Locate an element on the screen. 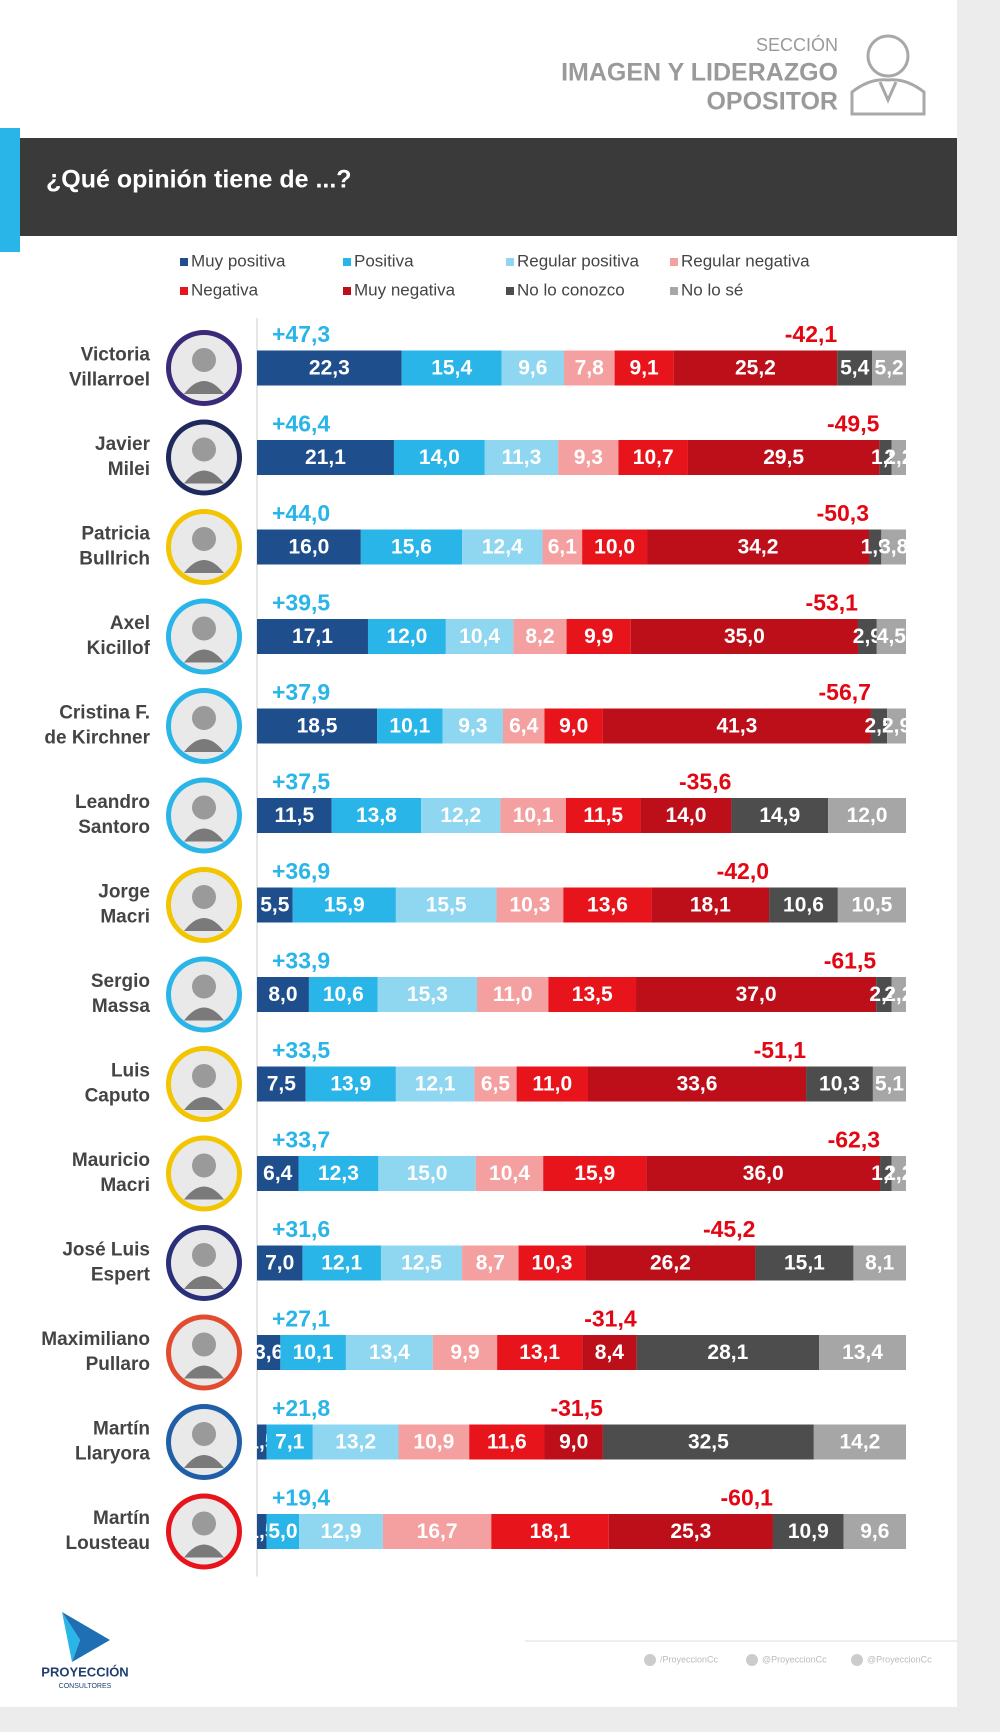 The image size is (1000, 1732). bar-value-label: 22,3 is located at coordinates (329, 368).